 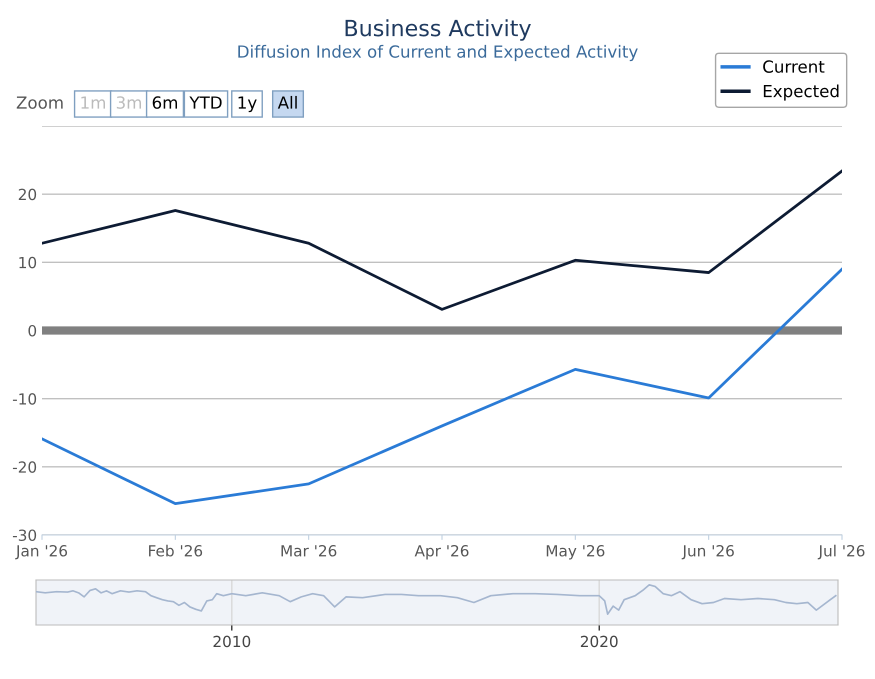 What do you see at coordinates (841, 552) in the screenshot?
I see `x-tick-label: Jul '26` at bounding box center [841, 552].